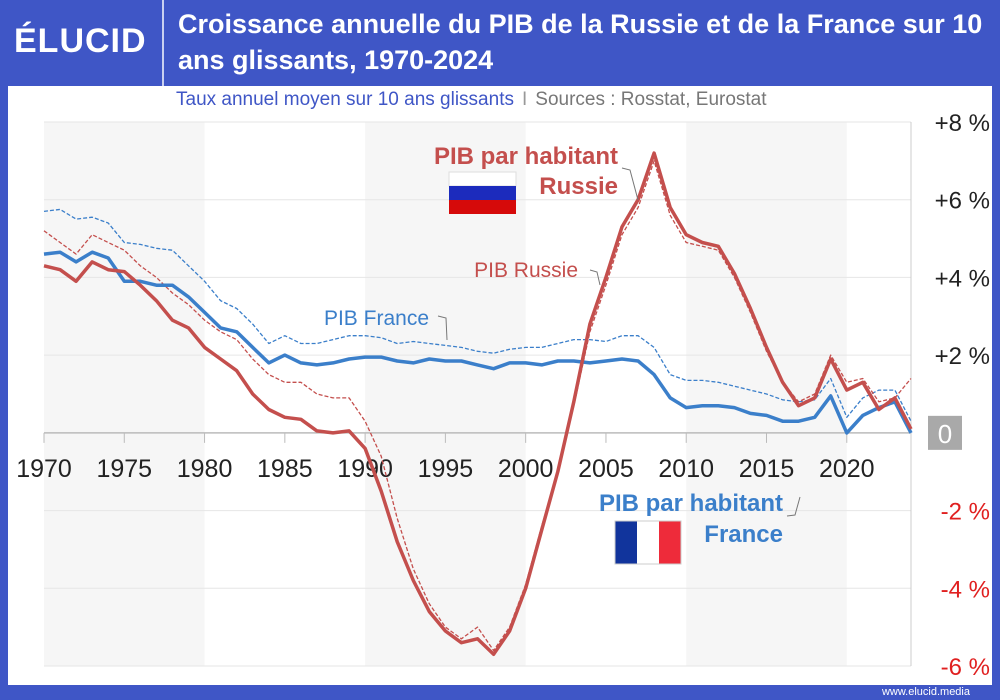  Describe the element at coordinates (80, 41) in the screenshot. I see `elucid-logo: ÉLUCID` at that location.